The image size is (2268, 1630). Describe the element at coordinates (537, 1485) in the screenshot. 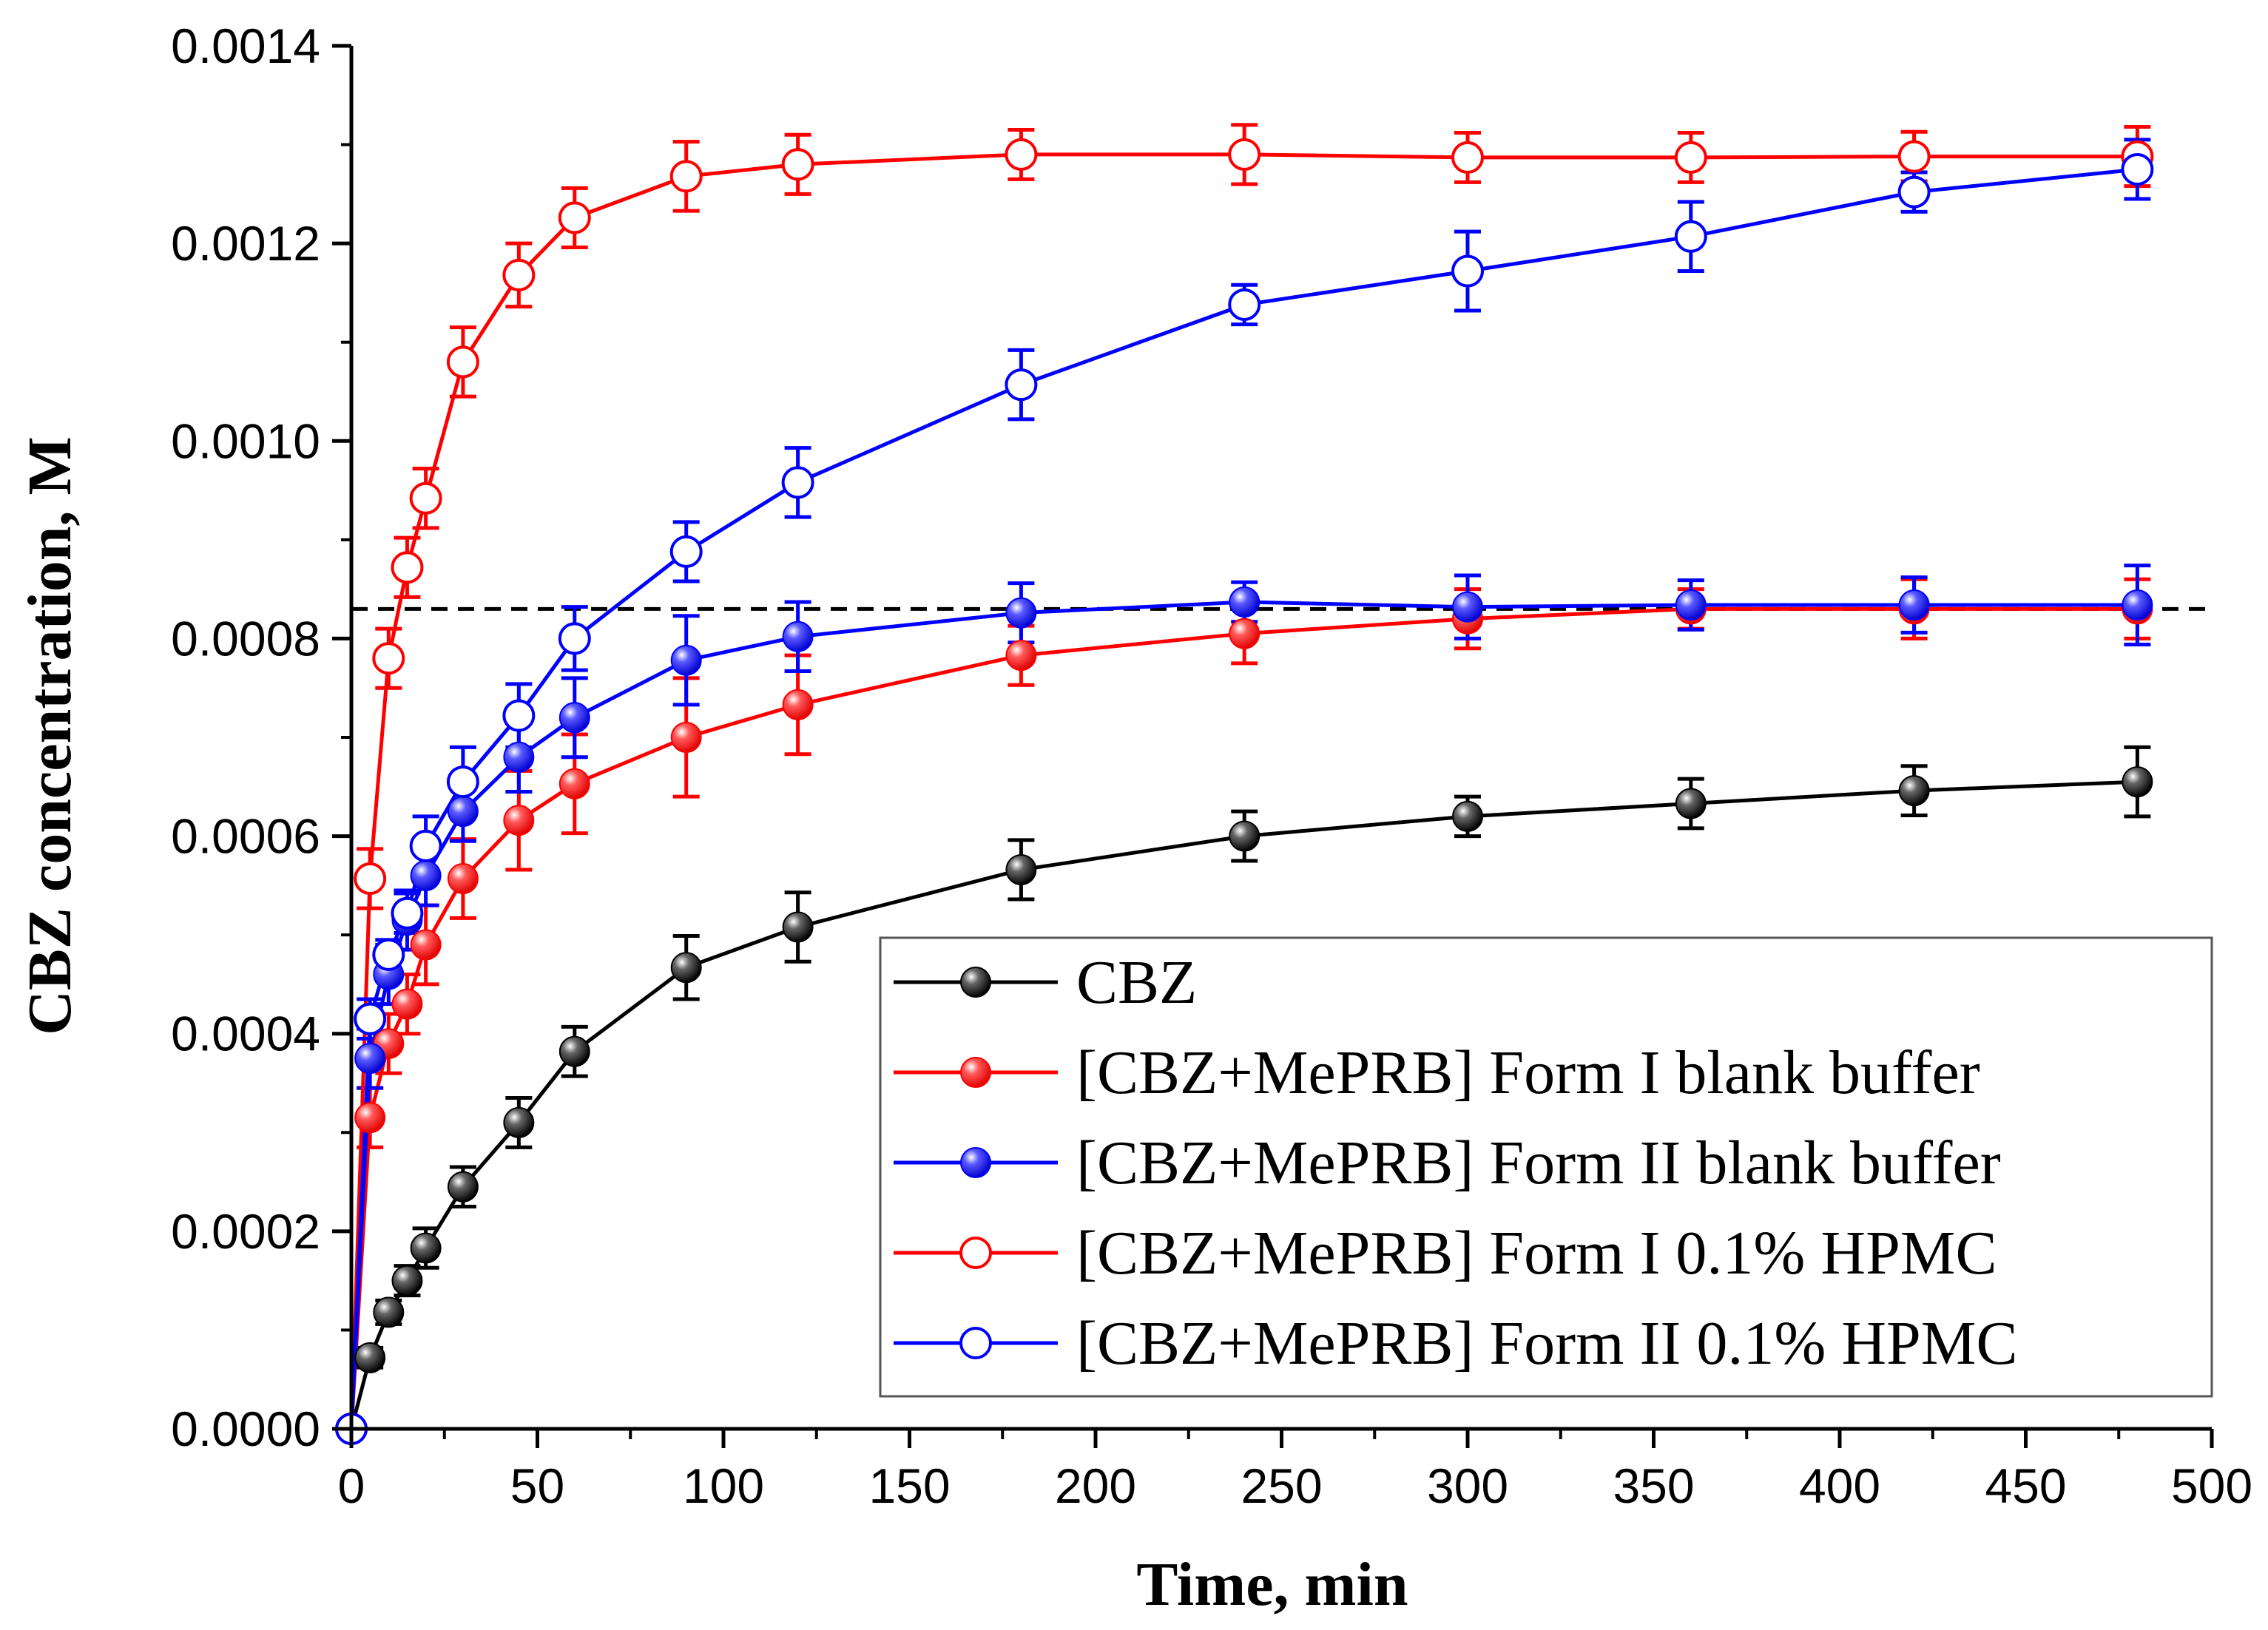

I see `x-tick-label: 50` at that location.